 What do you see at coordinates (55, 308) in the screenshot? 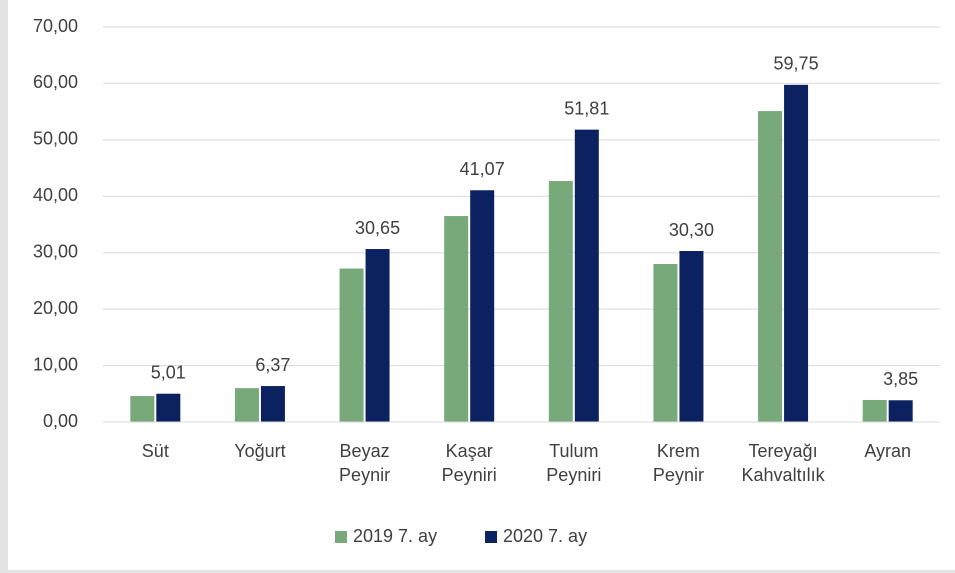
I see `y-tick-label: 20,00` at bounding box center [55, 308].